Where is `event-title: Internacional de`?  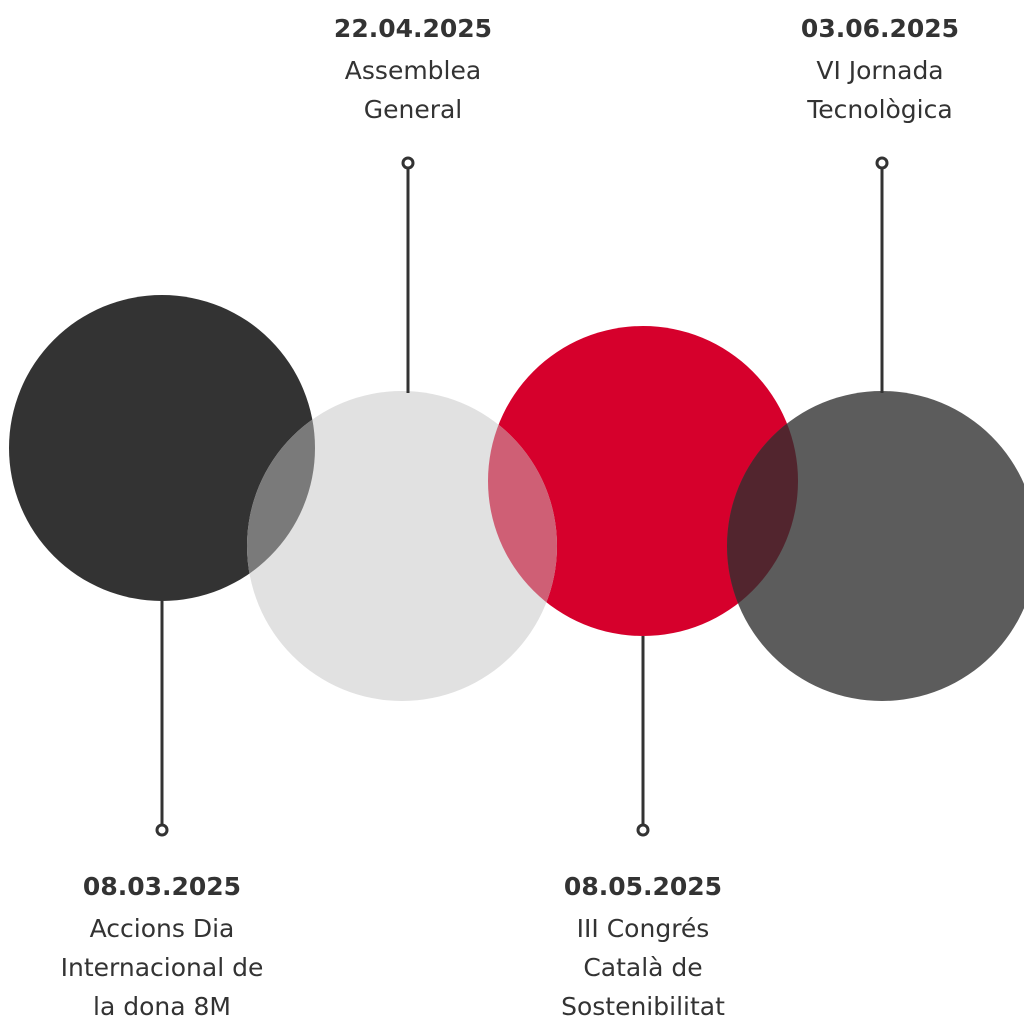 event-title: Internacional de is located at coordinates (162, 967).